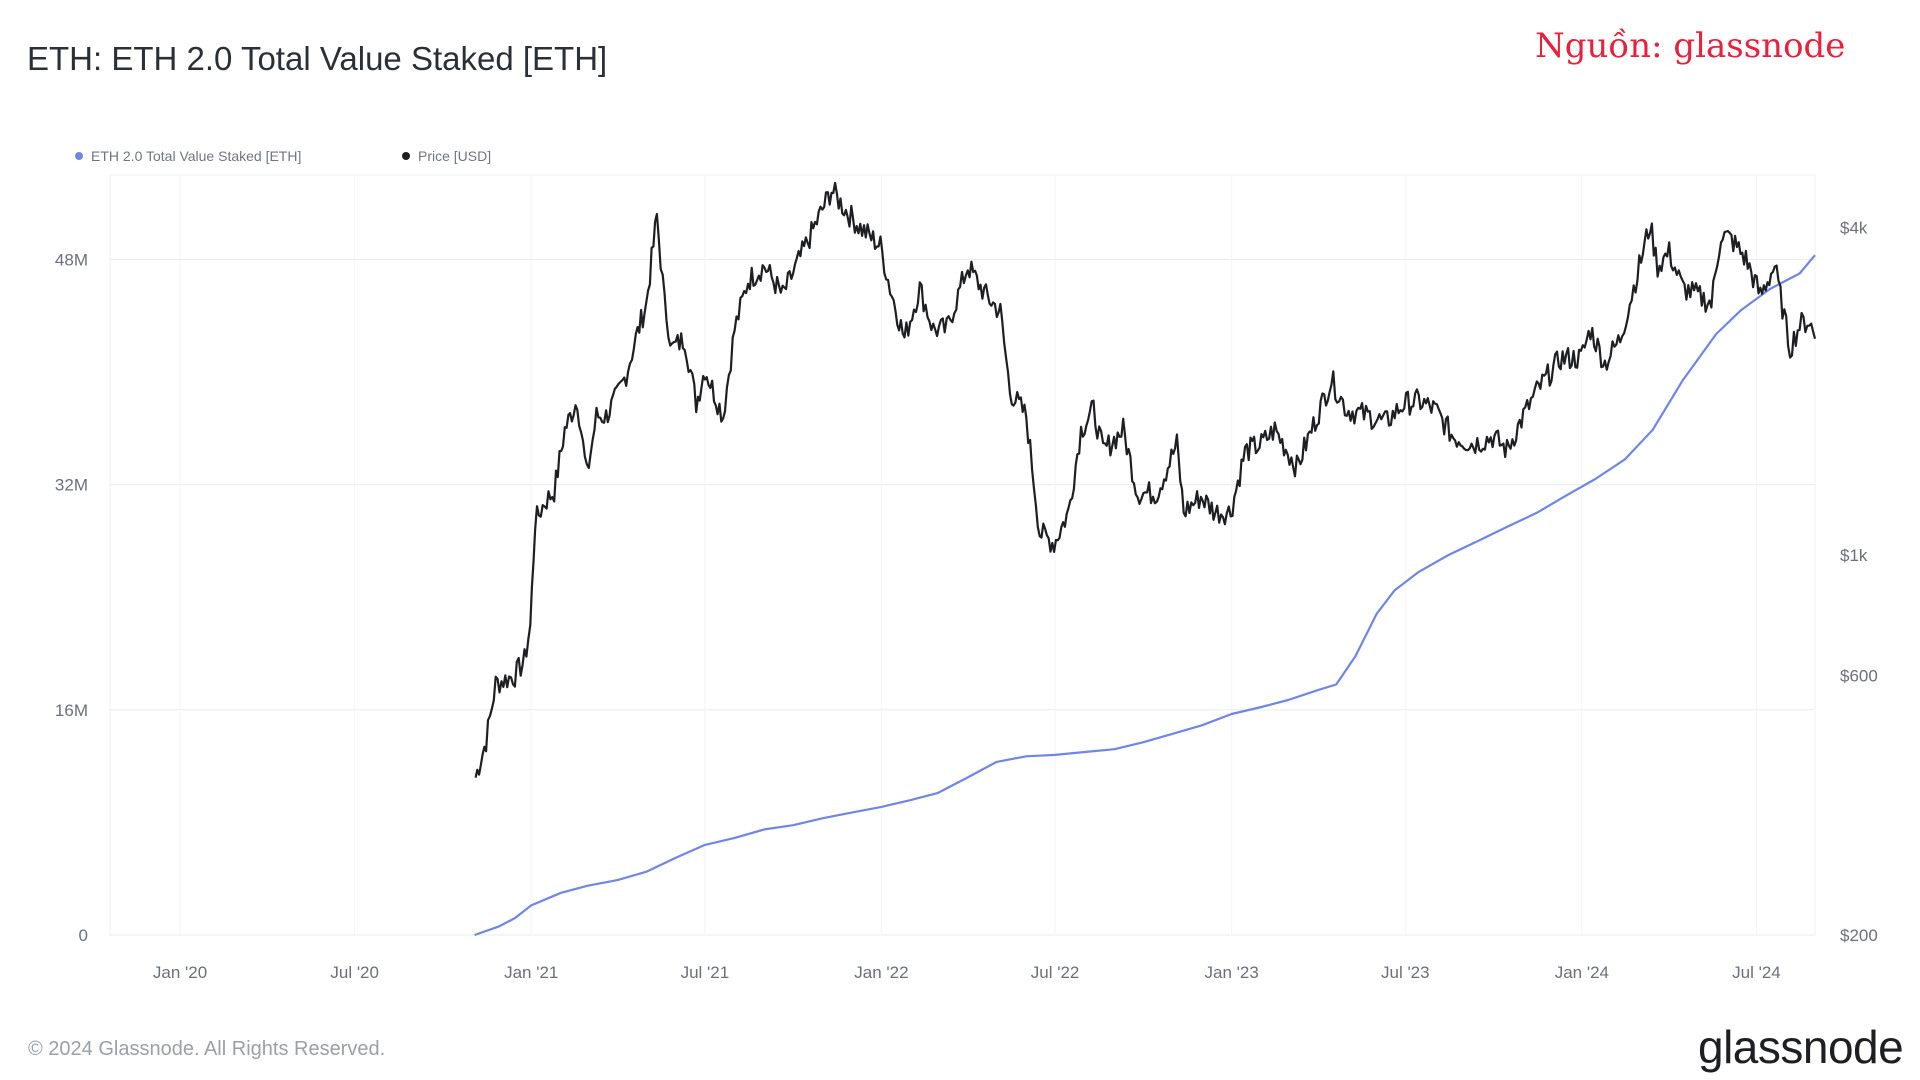  I want to click on y-left-tick-label: 16M, so click(71, 710).